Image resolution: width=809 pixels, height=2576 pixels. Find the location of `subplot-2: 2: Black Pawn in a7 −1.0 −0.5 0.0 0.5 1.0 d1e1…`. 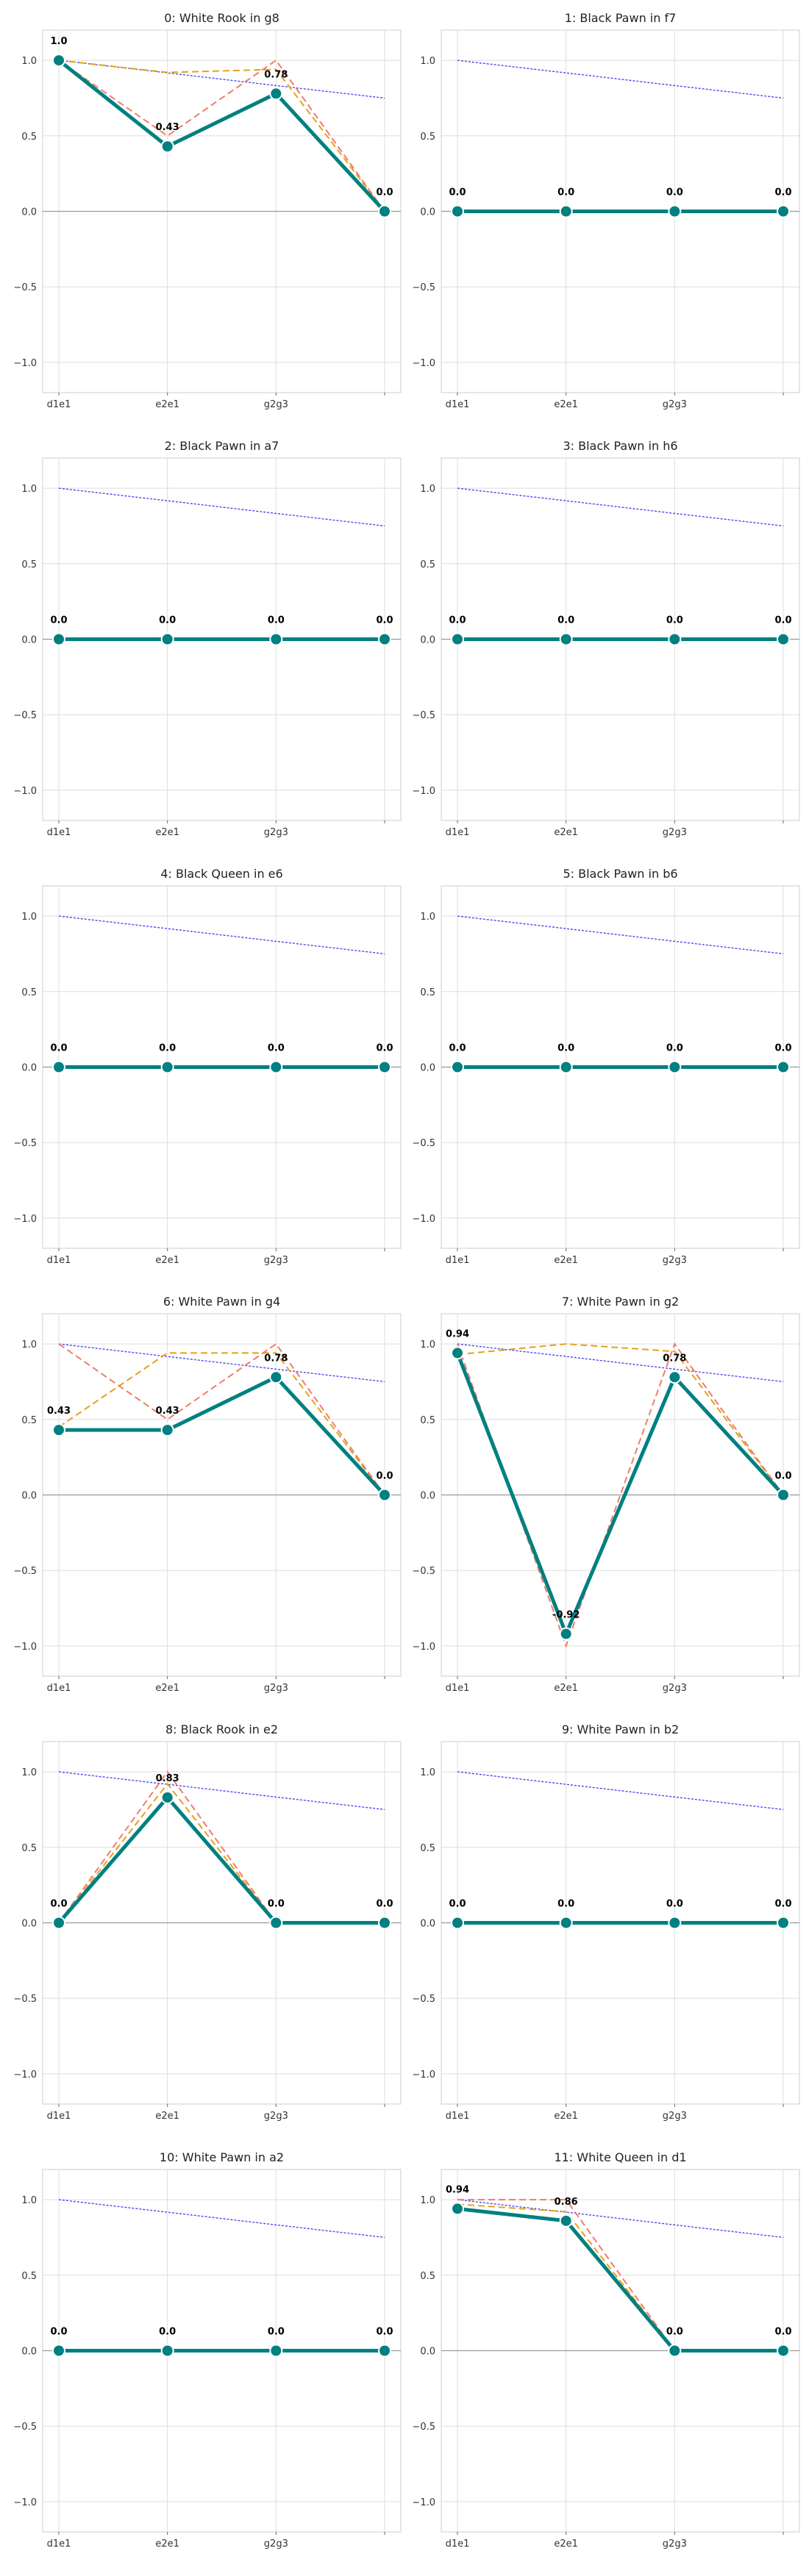

subplot-2: 2: Black Pawn in a7 −1.0 −0.5 0.0 0.5 1.0 d1e1… is located at coordinates (207, 638).